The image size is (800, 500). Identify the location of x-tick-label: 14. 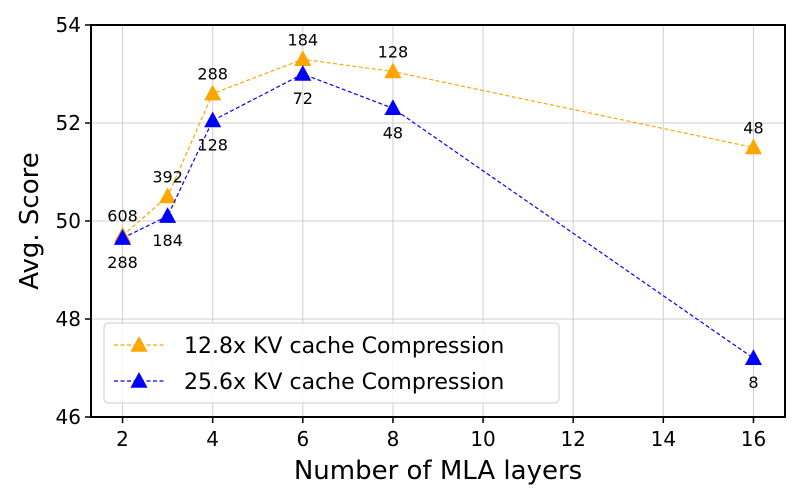
(663, 439).